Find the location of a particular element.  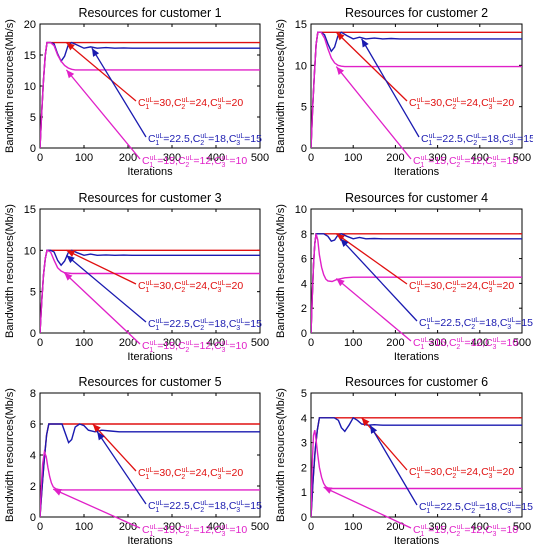

chart-title: Resources for customer 3 is located at coordinates (149, 198).